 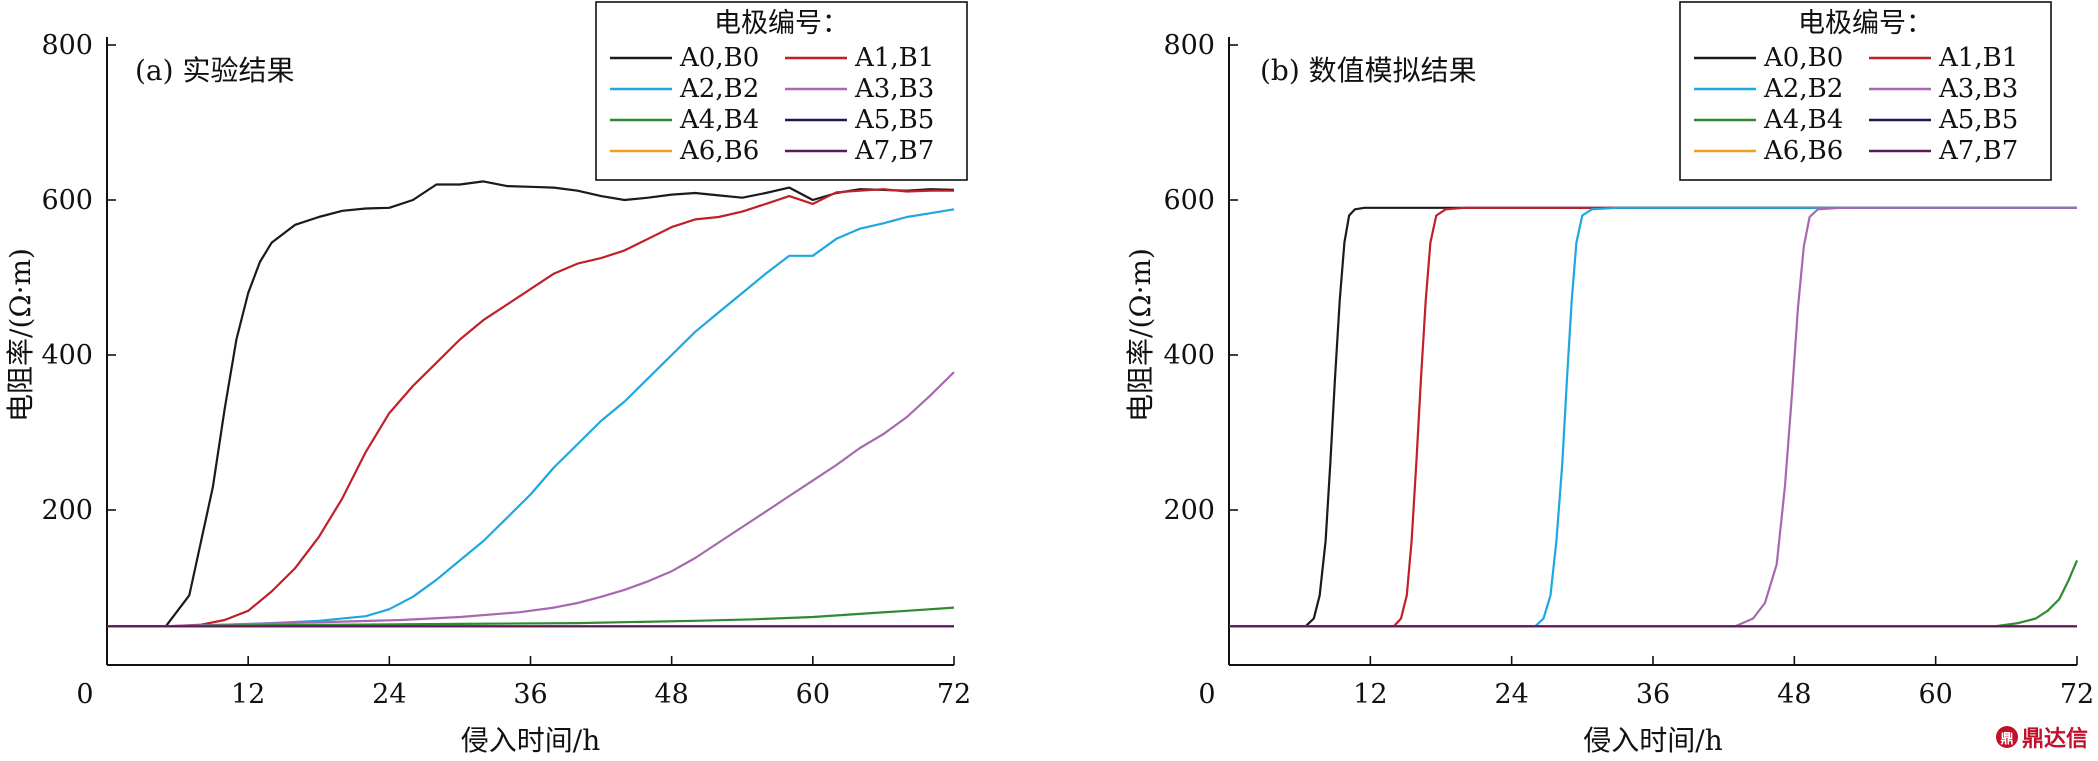 What do you see at coordinates (2006, 737) in the screenshot?
I see `watermark-logo-icon: 鼎` at bounding box center [2006, 737].